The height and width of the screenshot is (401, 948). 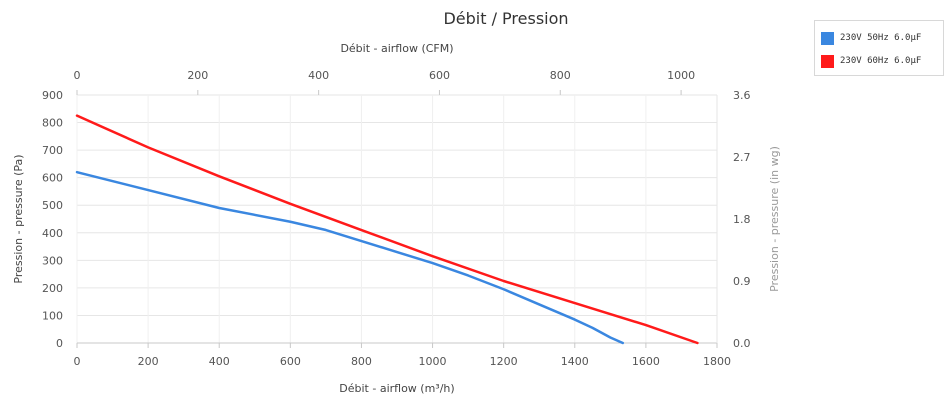 I want to click on right-y-tick-label: 3.6, so click(x=742, y=95).